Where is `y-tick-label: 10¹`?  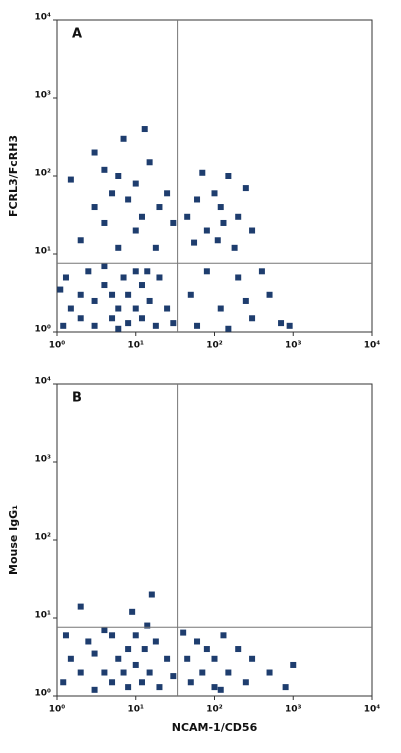 y-tick-label: 10¹ is located at coordinates (43, 616).